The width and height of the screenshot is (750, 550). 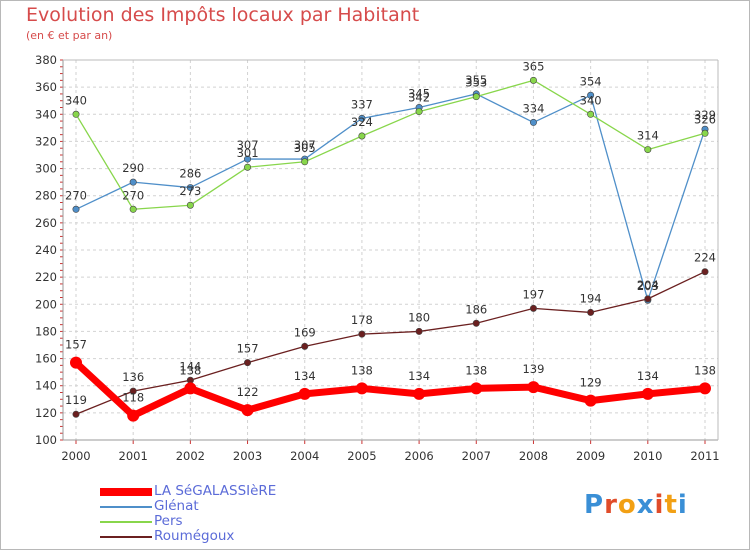 I want to click on logo-letter: x, so click(x=645, y=505).